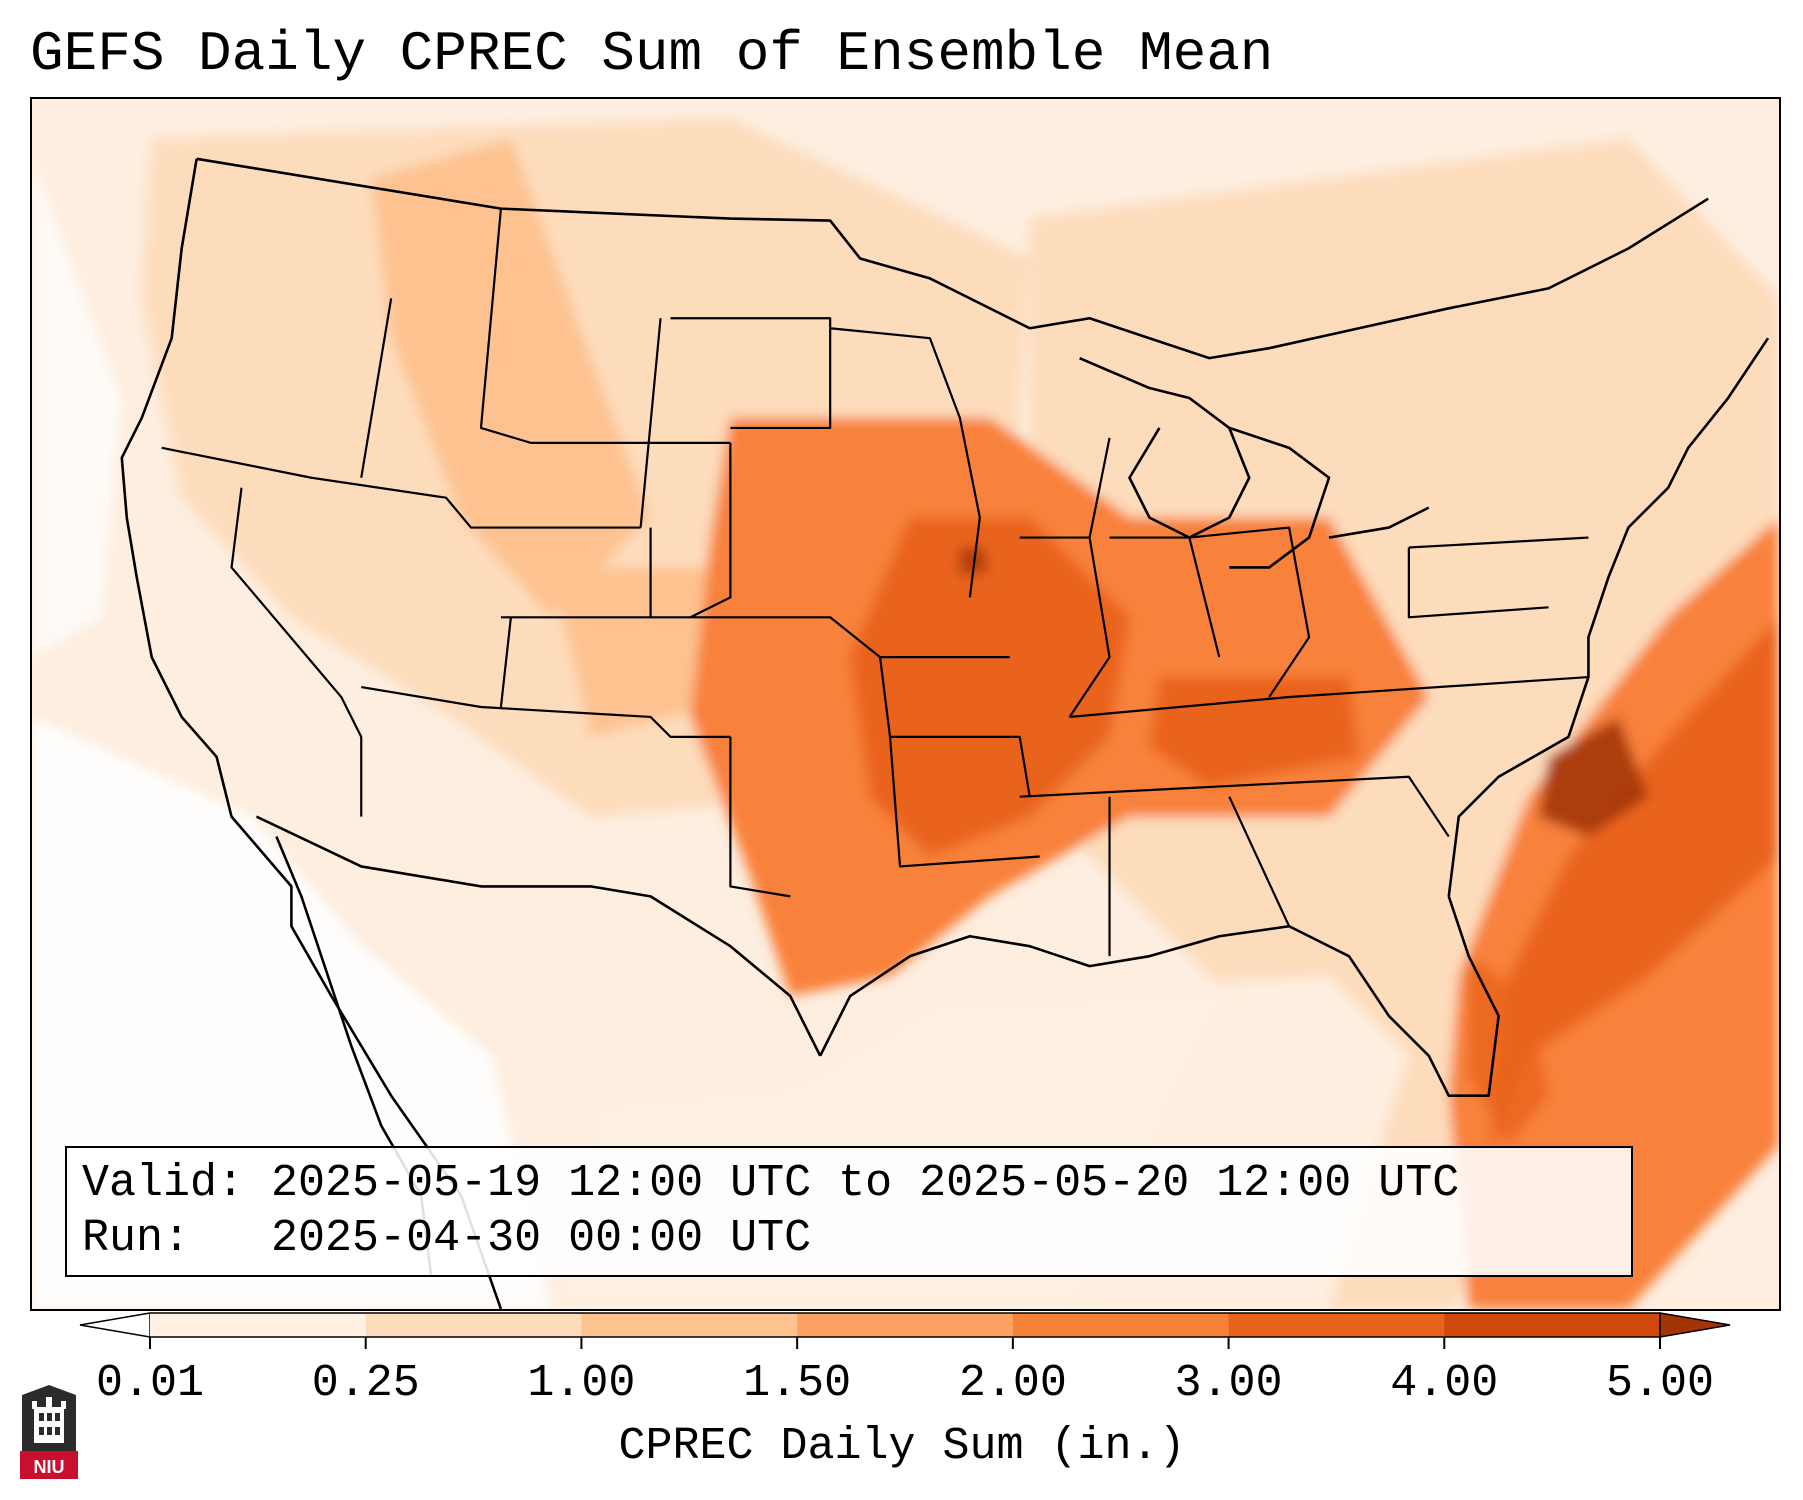 Image resolution: width=1803 pixels, height=1500 pixels. I want to click on colorbar-extend-low, so click(115, 1325).